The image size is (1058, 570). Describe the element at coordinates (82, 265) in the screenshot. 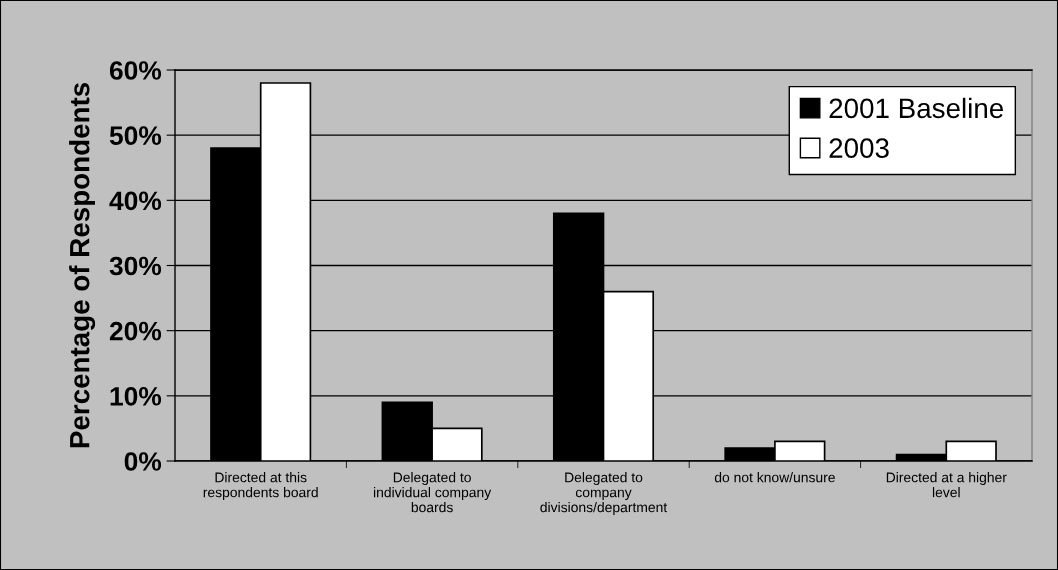

I see `y-axis-title: Percentage of Respondents` at that location.